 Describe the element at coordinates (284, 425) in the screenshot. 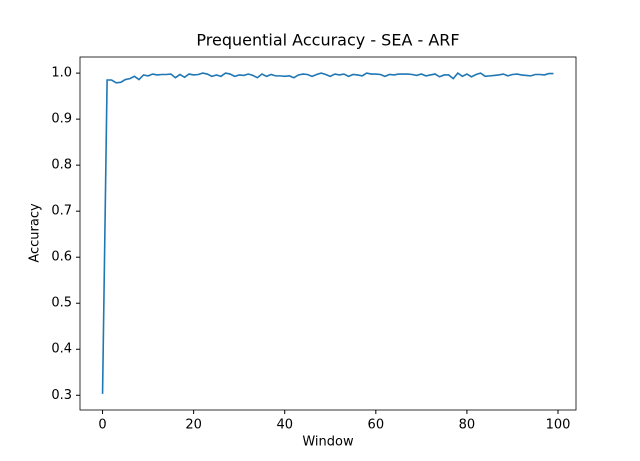

I see `x-tick-label: 40` at that location.